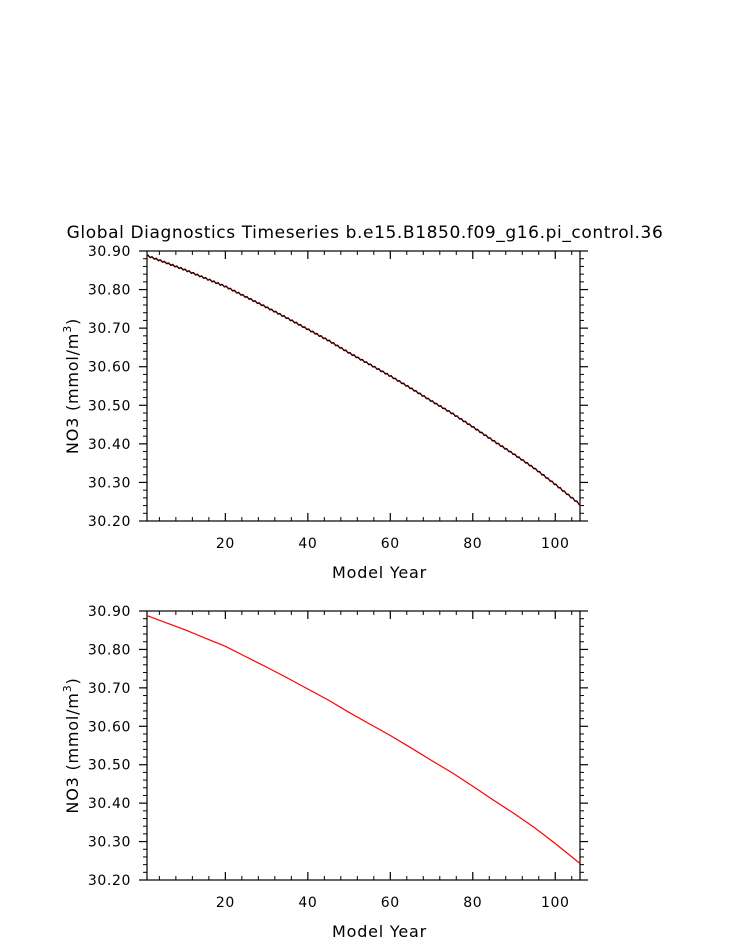  I want to click on top-x-axis-label: Model Year, so click(379, 572).